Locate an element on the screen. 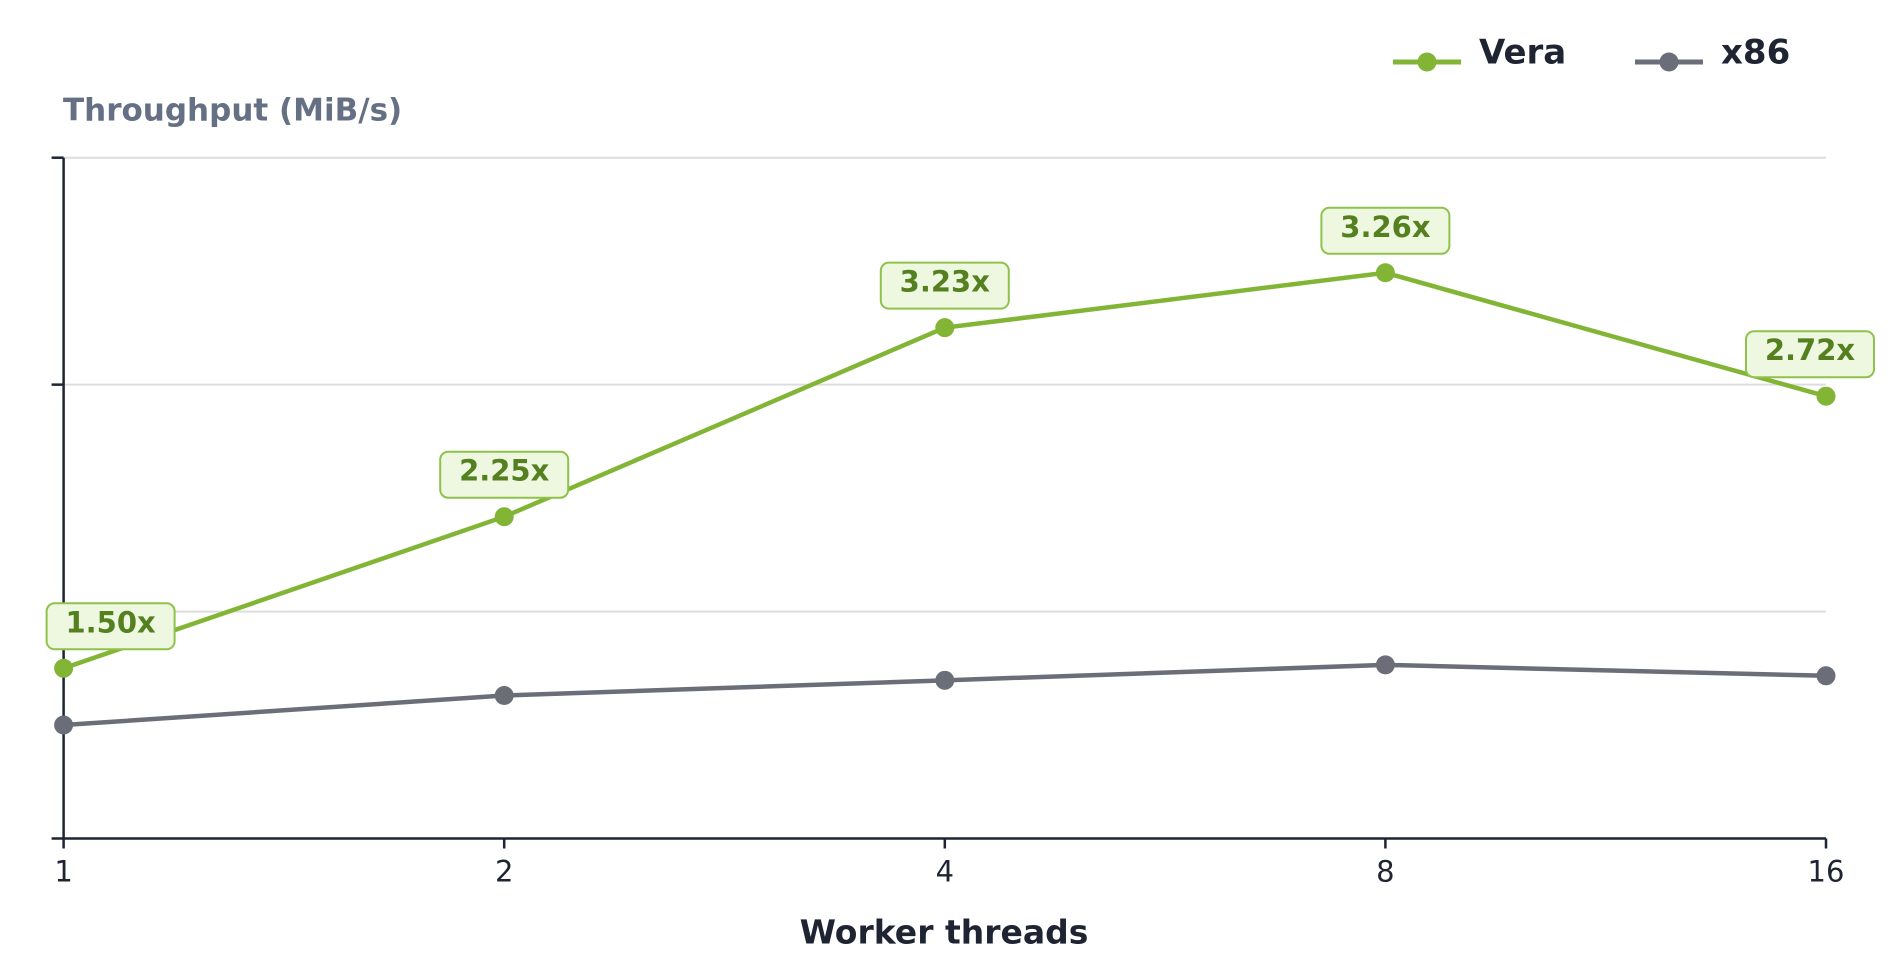 The width and height of the screenshot is (1892, 980). x-tick-label: 8 is located at coordinates (1385, 872).